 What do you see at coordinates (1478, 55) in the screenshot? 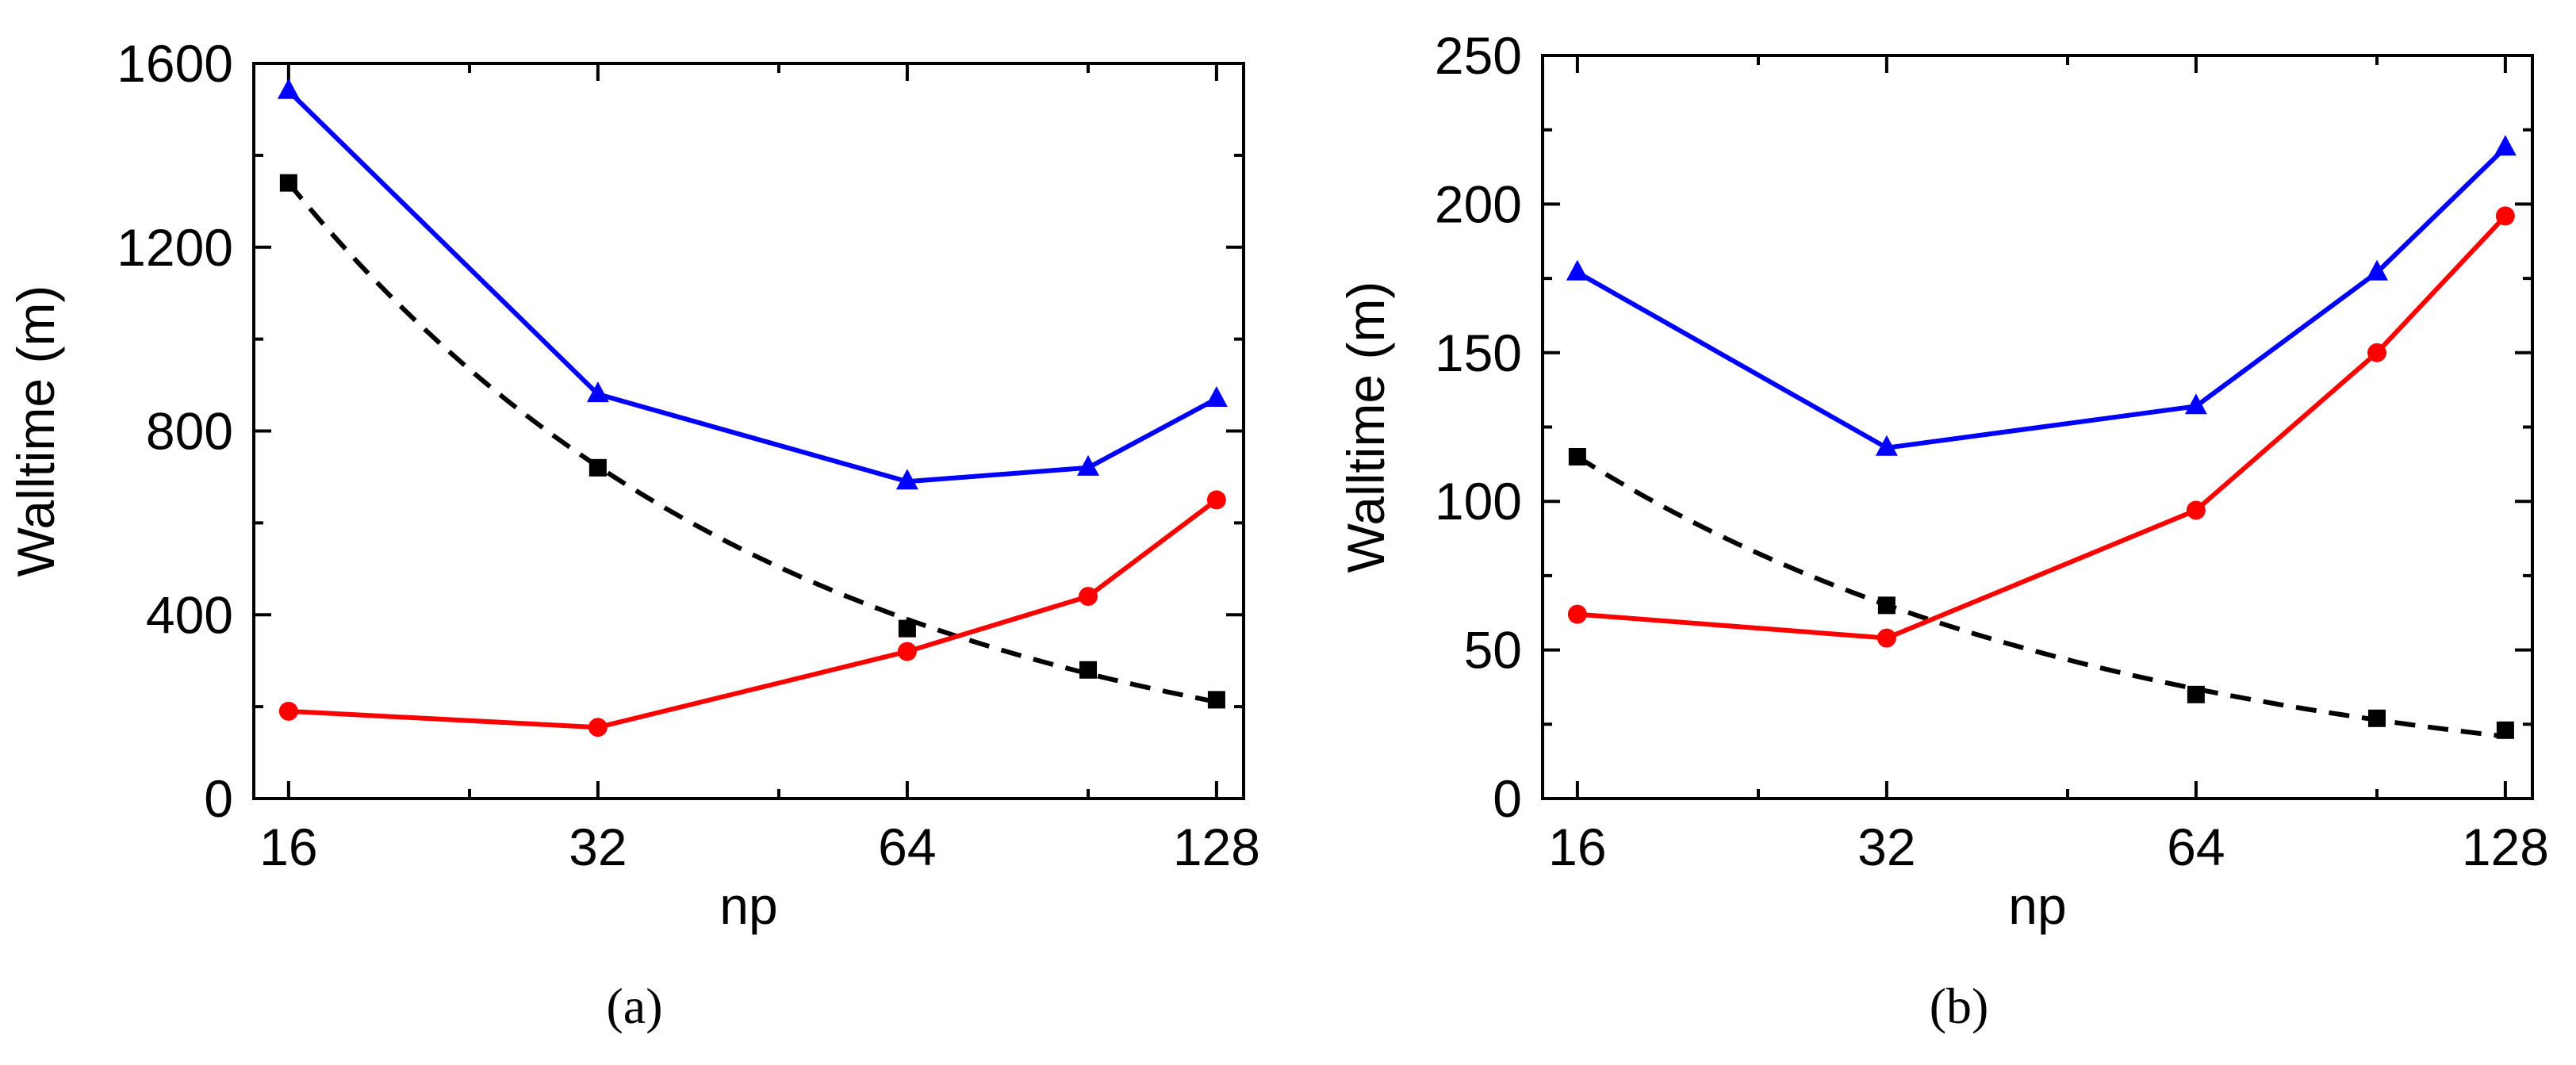
I see `y-tick-label: 250` at bounding box center [1478, 55].